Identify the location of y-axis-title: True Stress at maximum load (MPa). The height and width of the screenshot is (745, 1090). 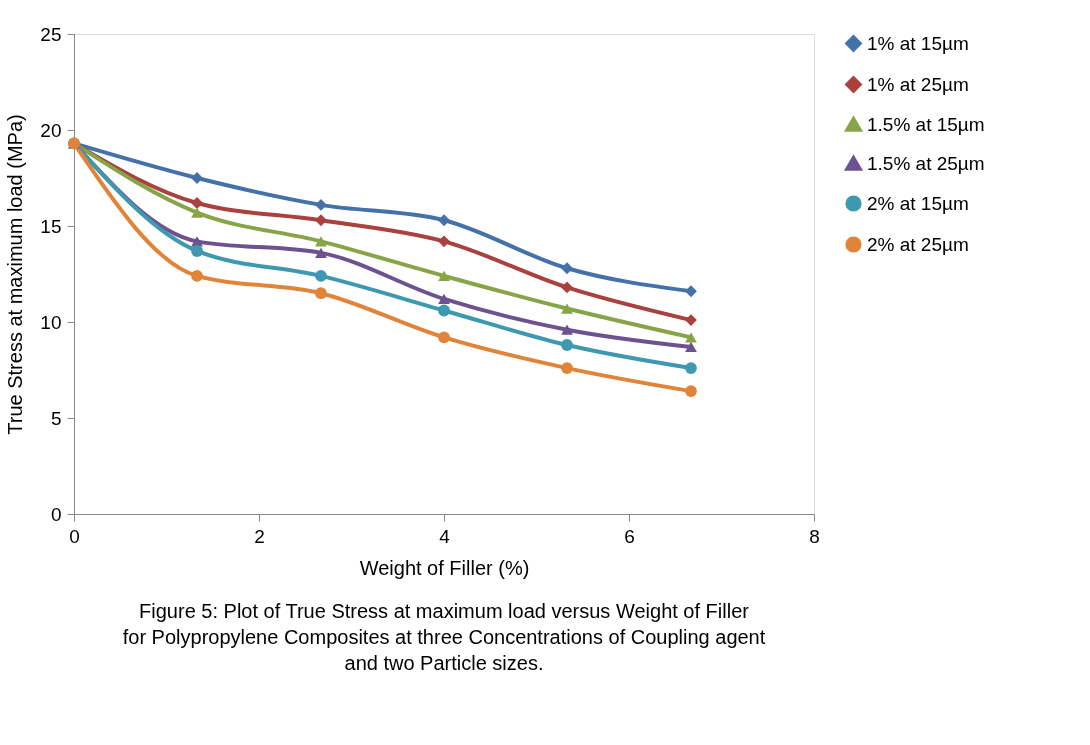
(15, 274).